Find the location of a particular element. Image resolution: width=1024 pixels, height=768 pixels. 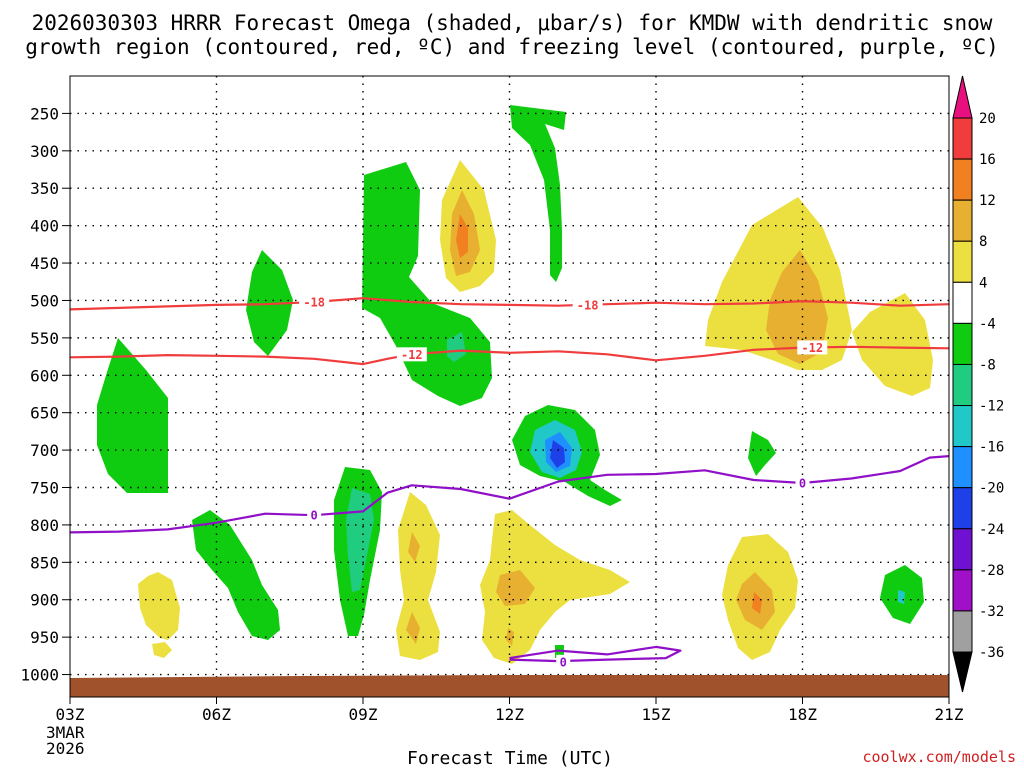

colorbar-tick-label-8: -16 is located at coordinates (991, 448).